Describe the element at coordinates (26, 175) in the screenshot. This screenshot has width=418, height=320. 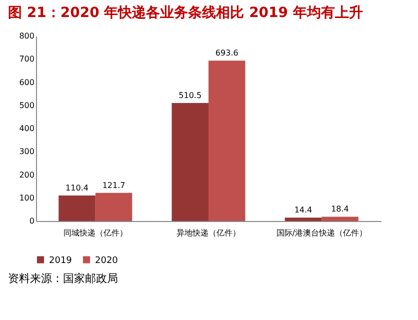
I see `y-tick-label: 200` at that location.